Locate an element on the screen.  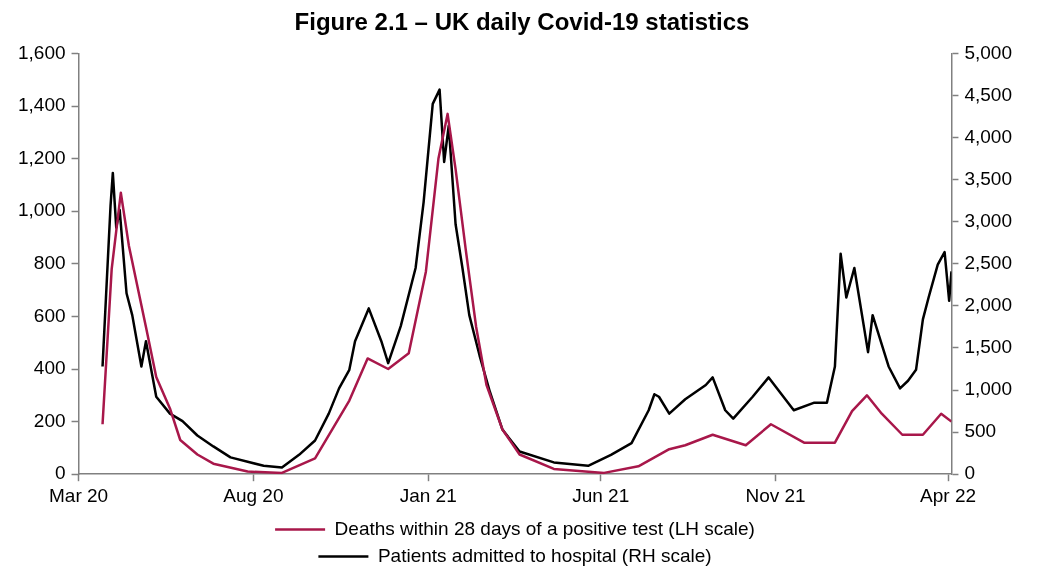
y2-tick-label: 500 is located at coordinates (980, 431).